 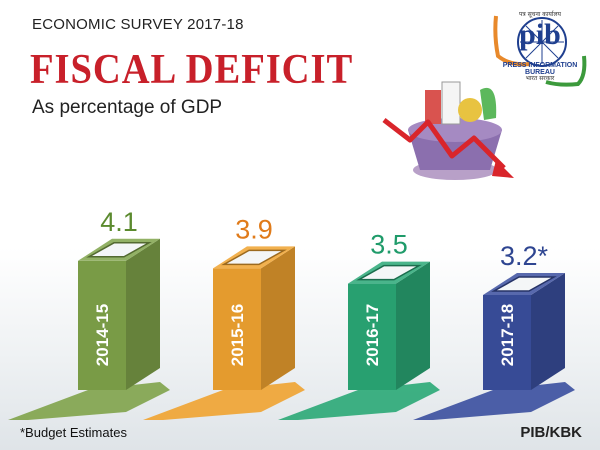 What do you see at coordinates (73, 432) in the screenshot?
I see `budget-estimates-footnote: *Budget Estimates` at bounding box center [73, 432].